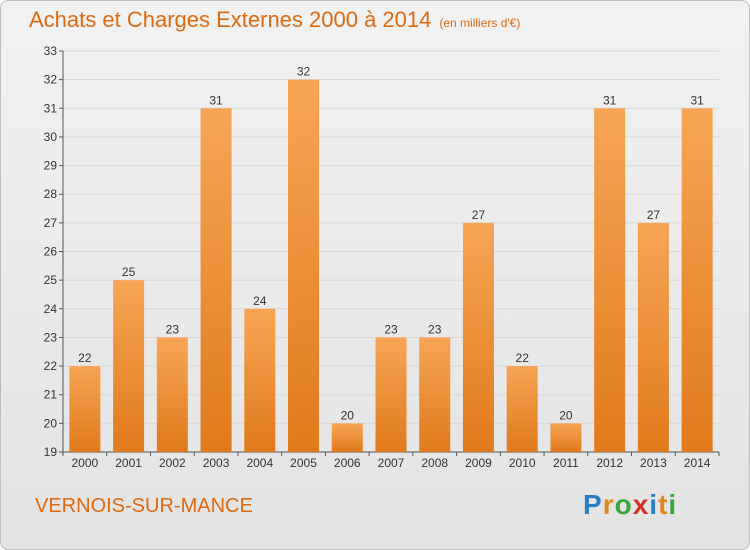  I want to click on y-tick-labels: 19 20 21 22 23 24 25 26 27 28 29 30 31 32 33, so click(53, 251).